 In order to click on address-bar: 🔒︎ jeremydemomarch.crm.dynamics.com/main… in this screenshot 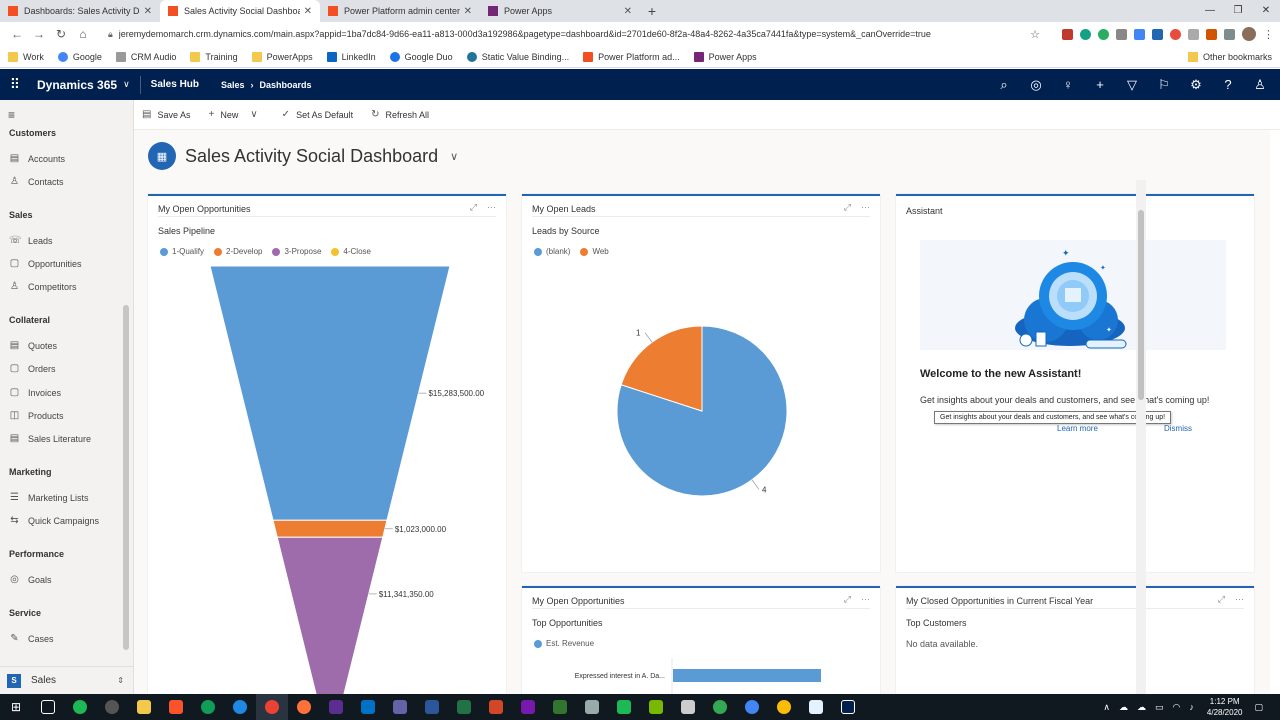, I will do `click(574, 34)`.